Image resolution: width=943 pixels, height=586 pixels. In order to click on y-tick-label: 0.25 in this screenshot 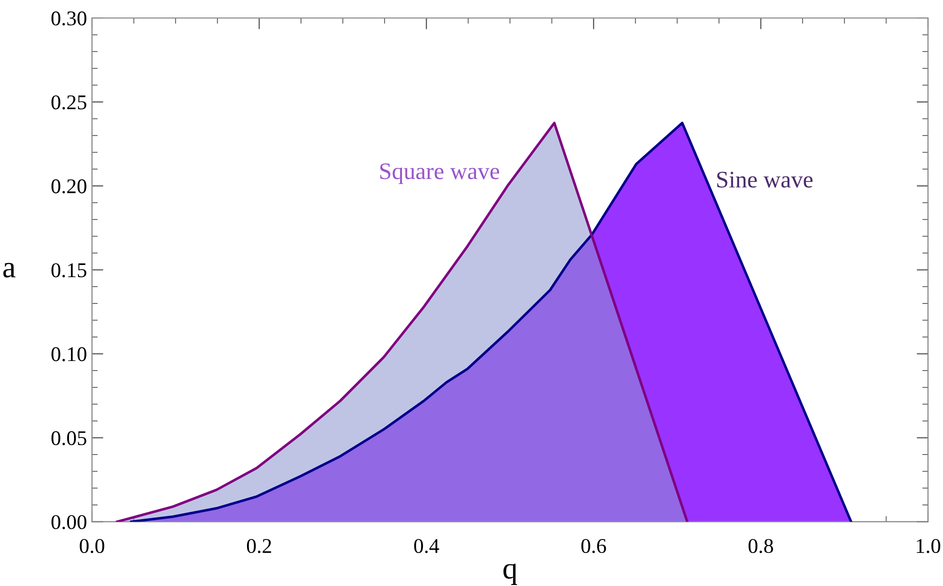, I will do `click(68, 102)`.